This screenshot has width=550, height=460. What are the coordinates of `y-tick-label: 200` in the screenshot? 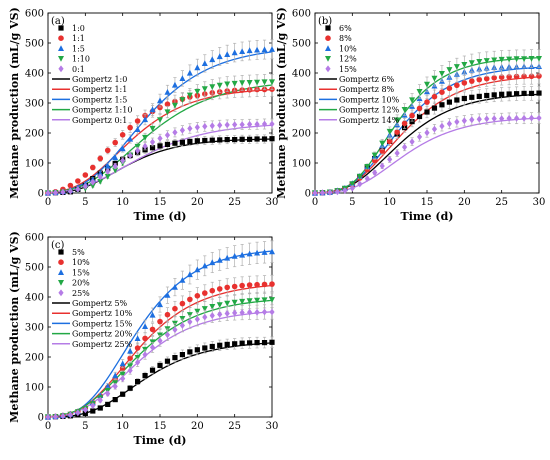 It's located at (34, 134).